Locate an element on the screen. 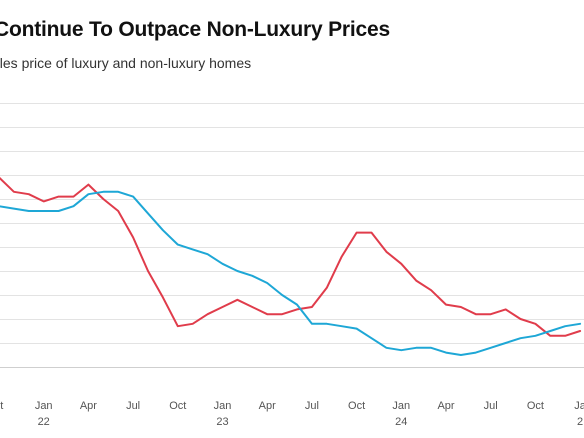 The image size is (584, 438). x-tick-year: 24 is located at coordinates (401, 422).